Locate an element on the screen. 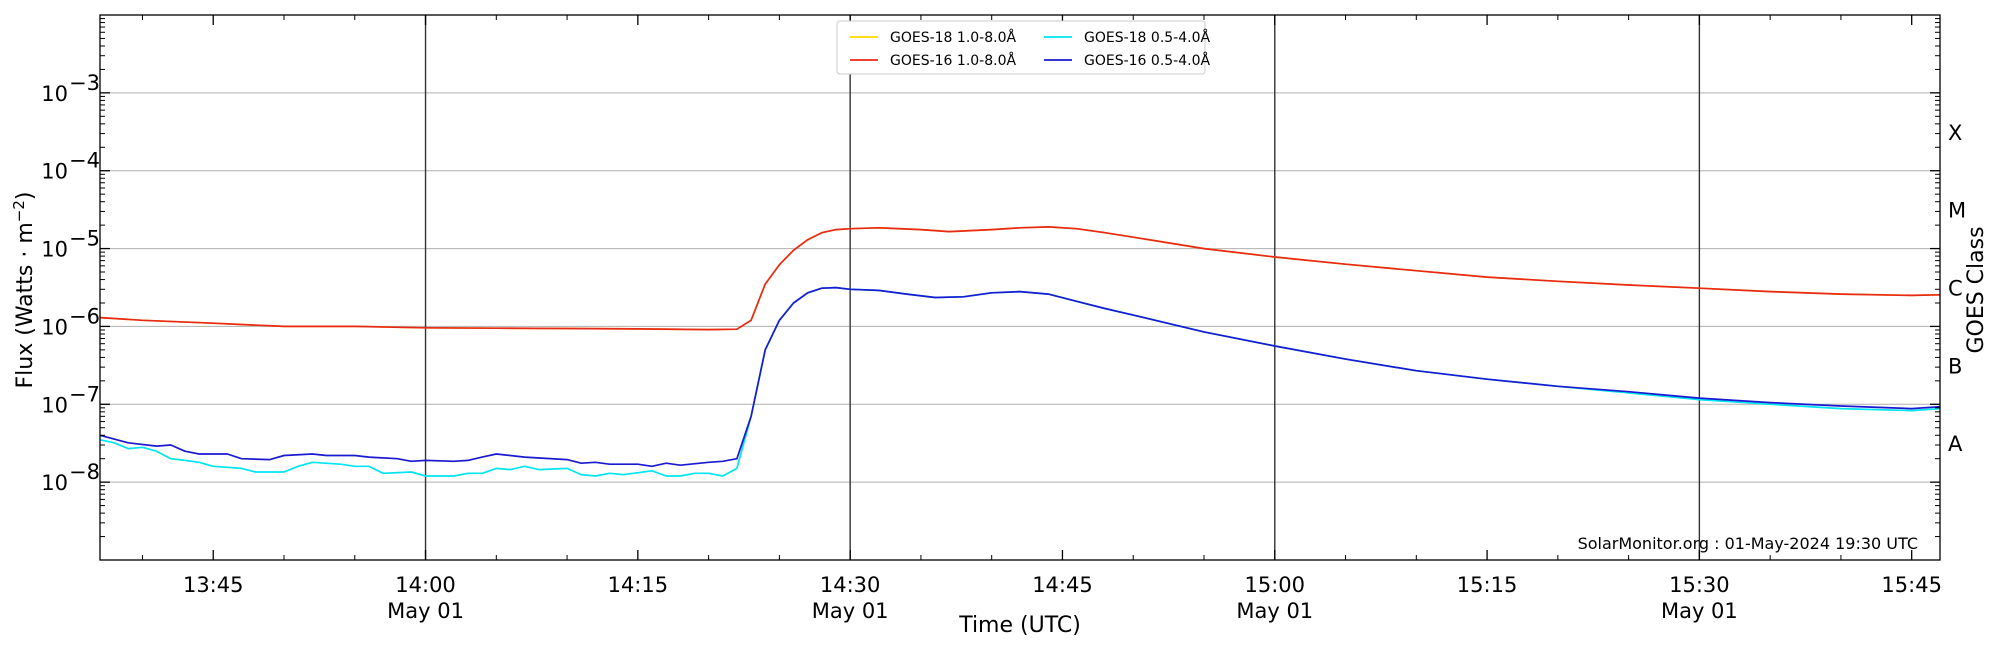  x-tick-label: 14:15 is located at coordinates (638, 585).